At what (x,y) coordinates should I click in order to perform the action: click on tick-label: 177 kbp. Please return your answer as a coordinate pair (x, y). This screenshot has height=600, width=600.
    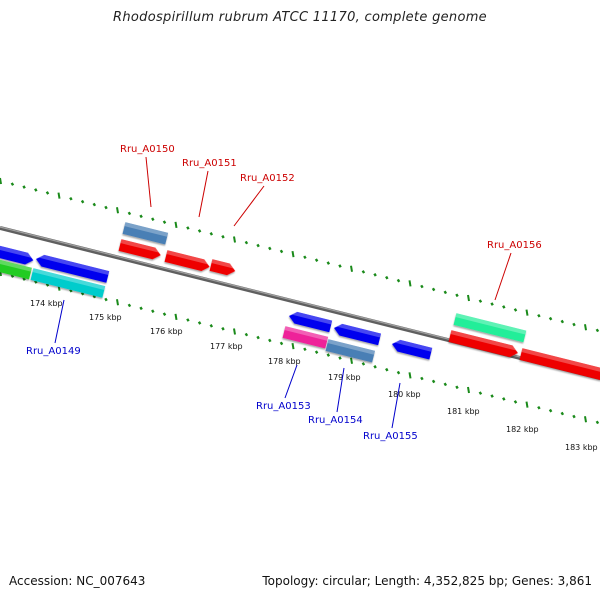
    Looking at the image, I should click on (226, 346).